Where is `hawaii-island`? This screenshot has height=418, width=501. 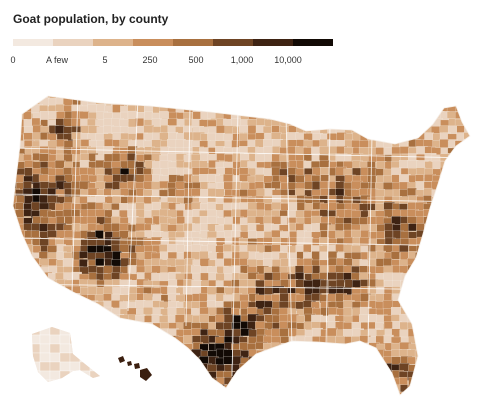
hawaii-island is located at coordinates (121, 359).